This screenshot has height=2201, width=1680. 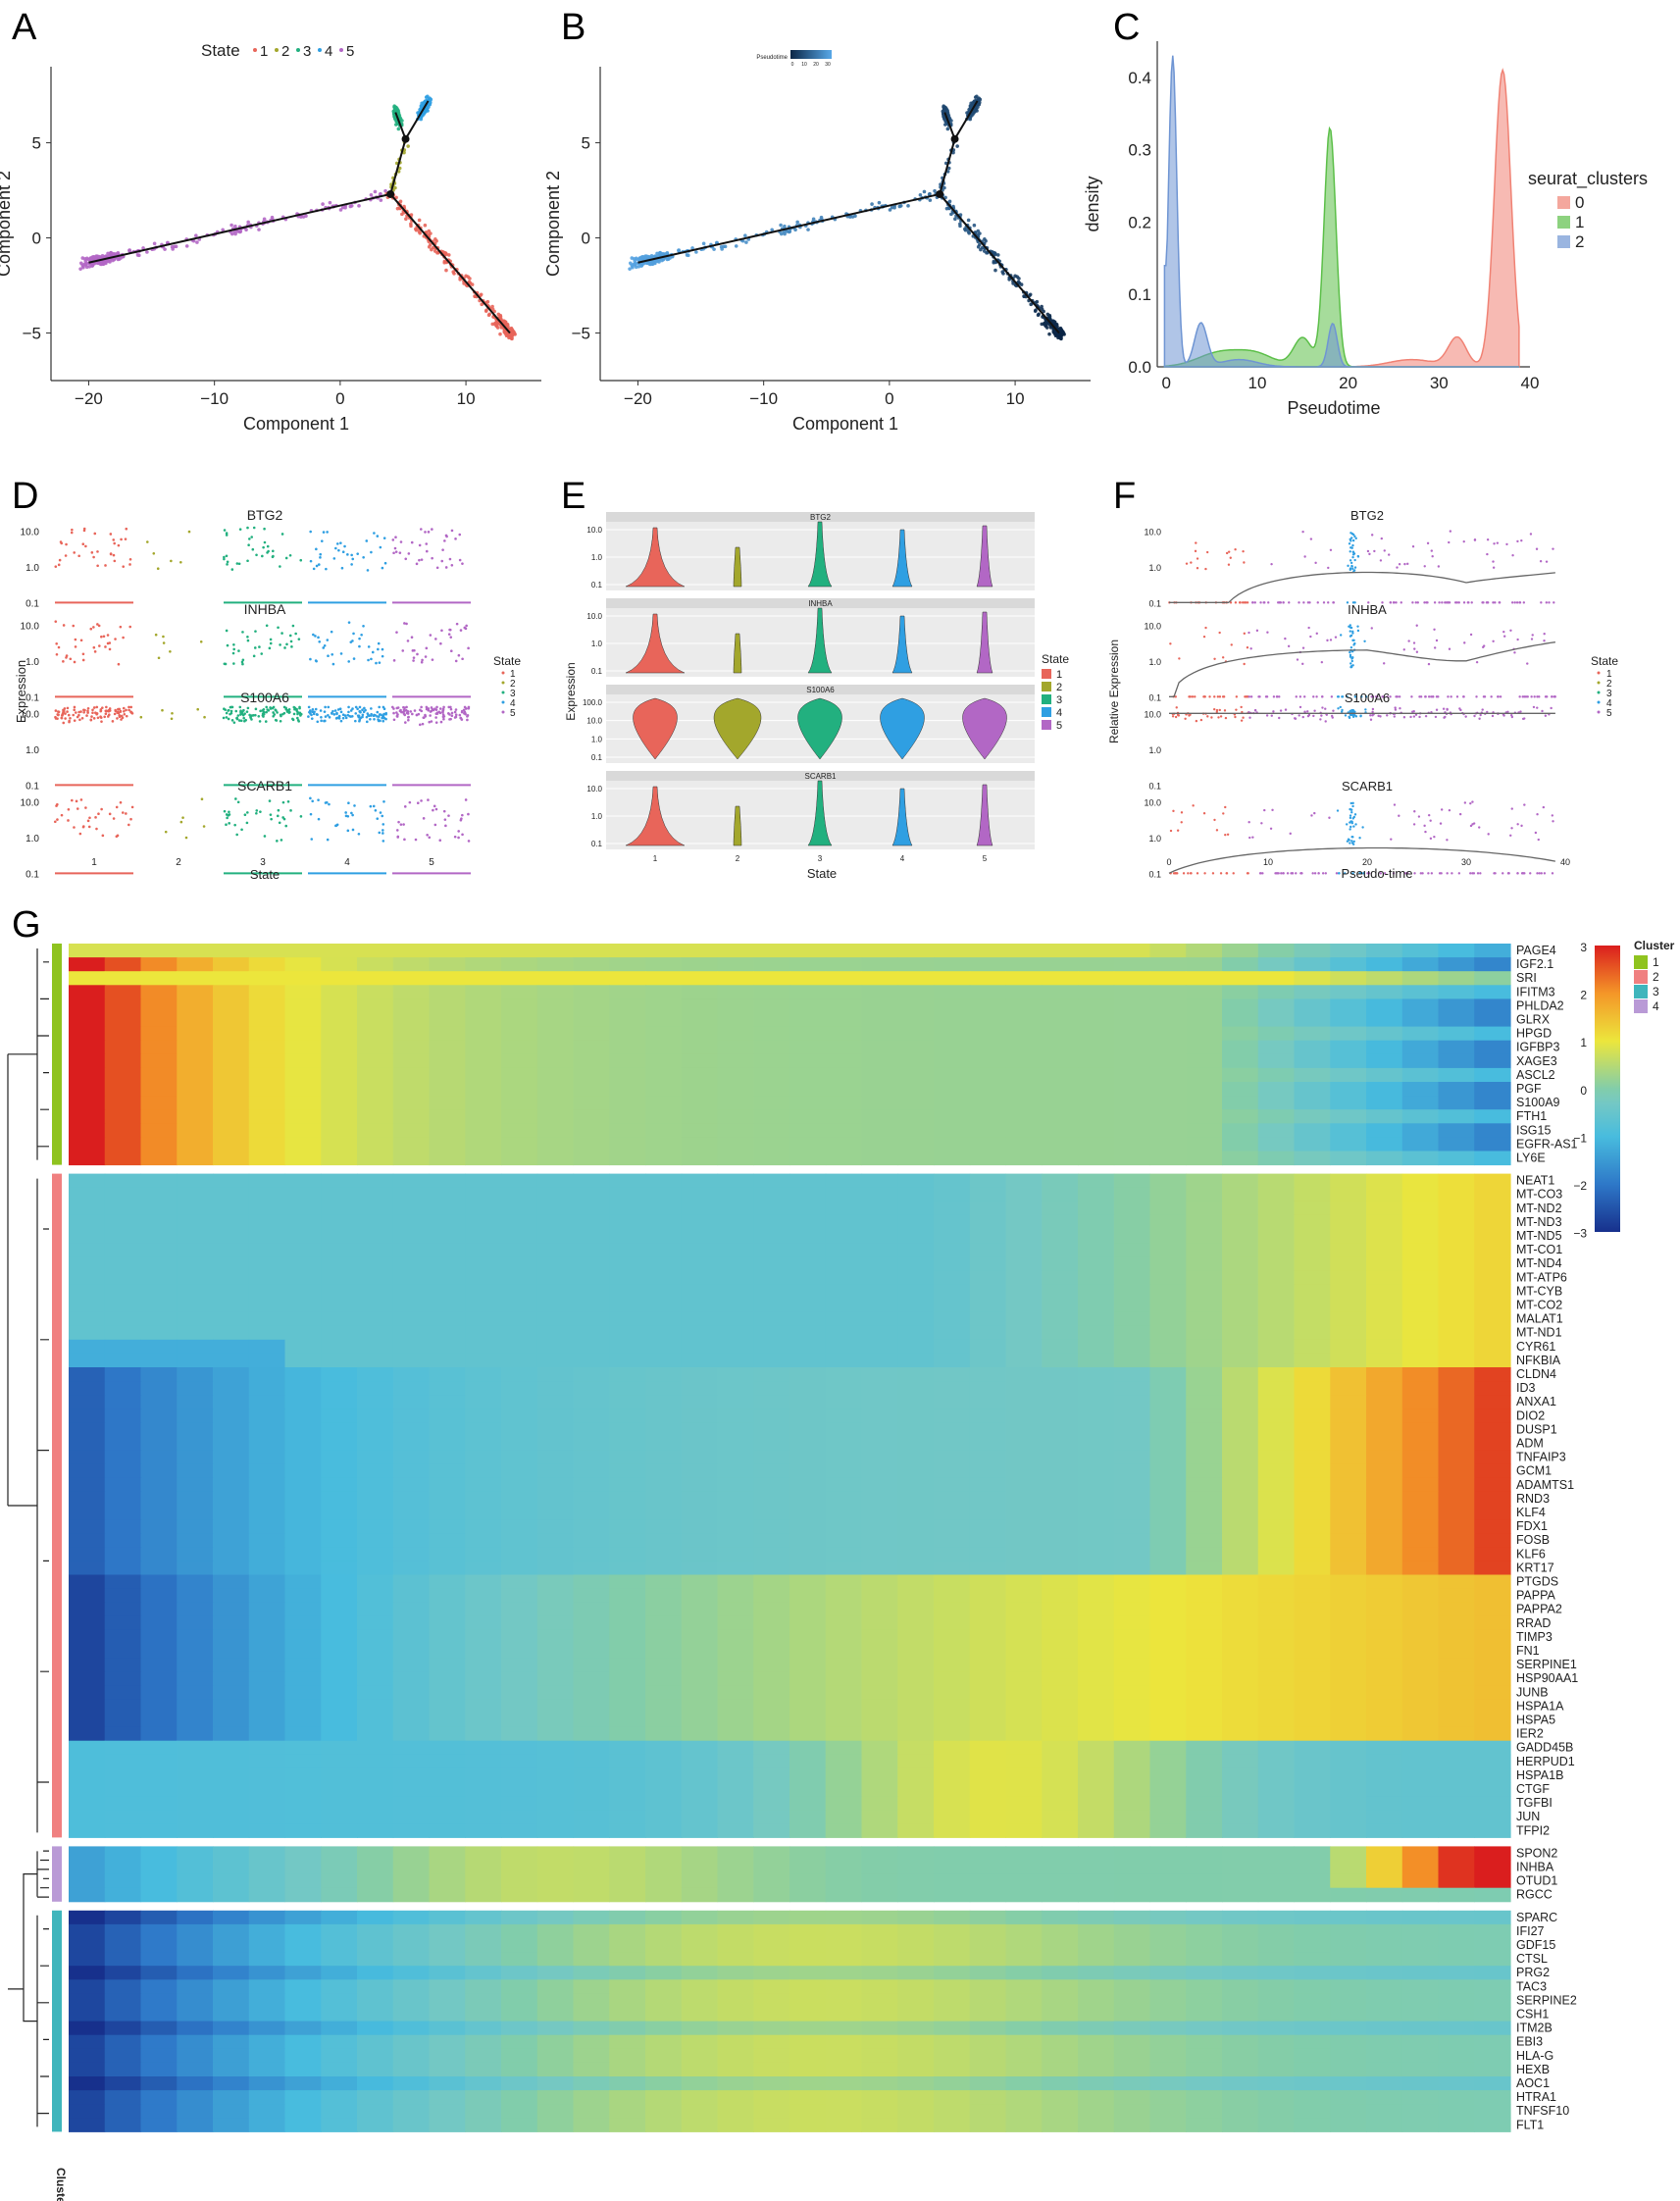 I want to click on y-axis-title: Expression, so click(x=571, y=691).